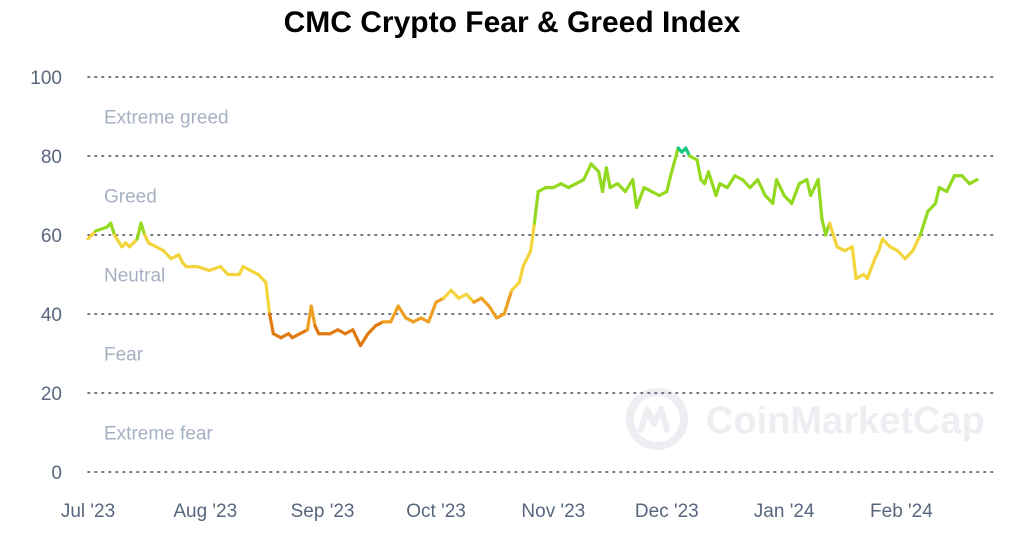  I want to click on x-tick-label: Aug '23, so click(205, 511).